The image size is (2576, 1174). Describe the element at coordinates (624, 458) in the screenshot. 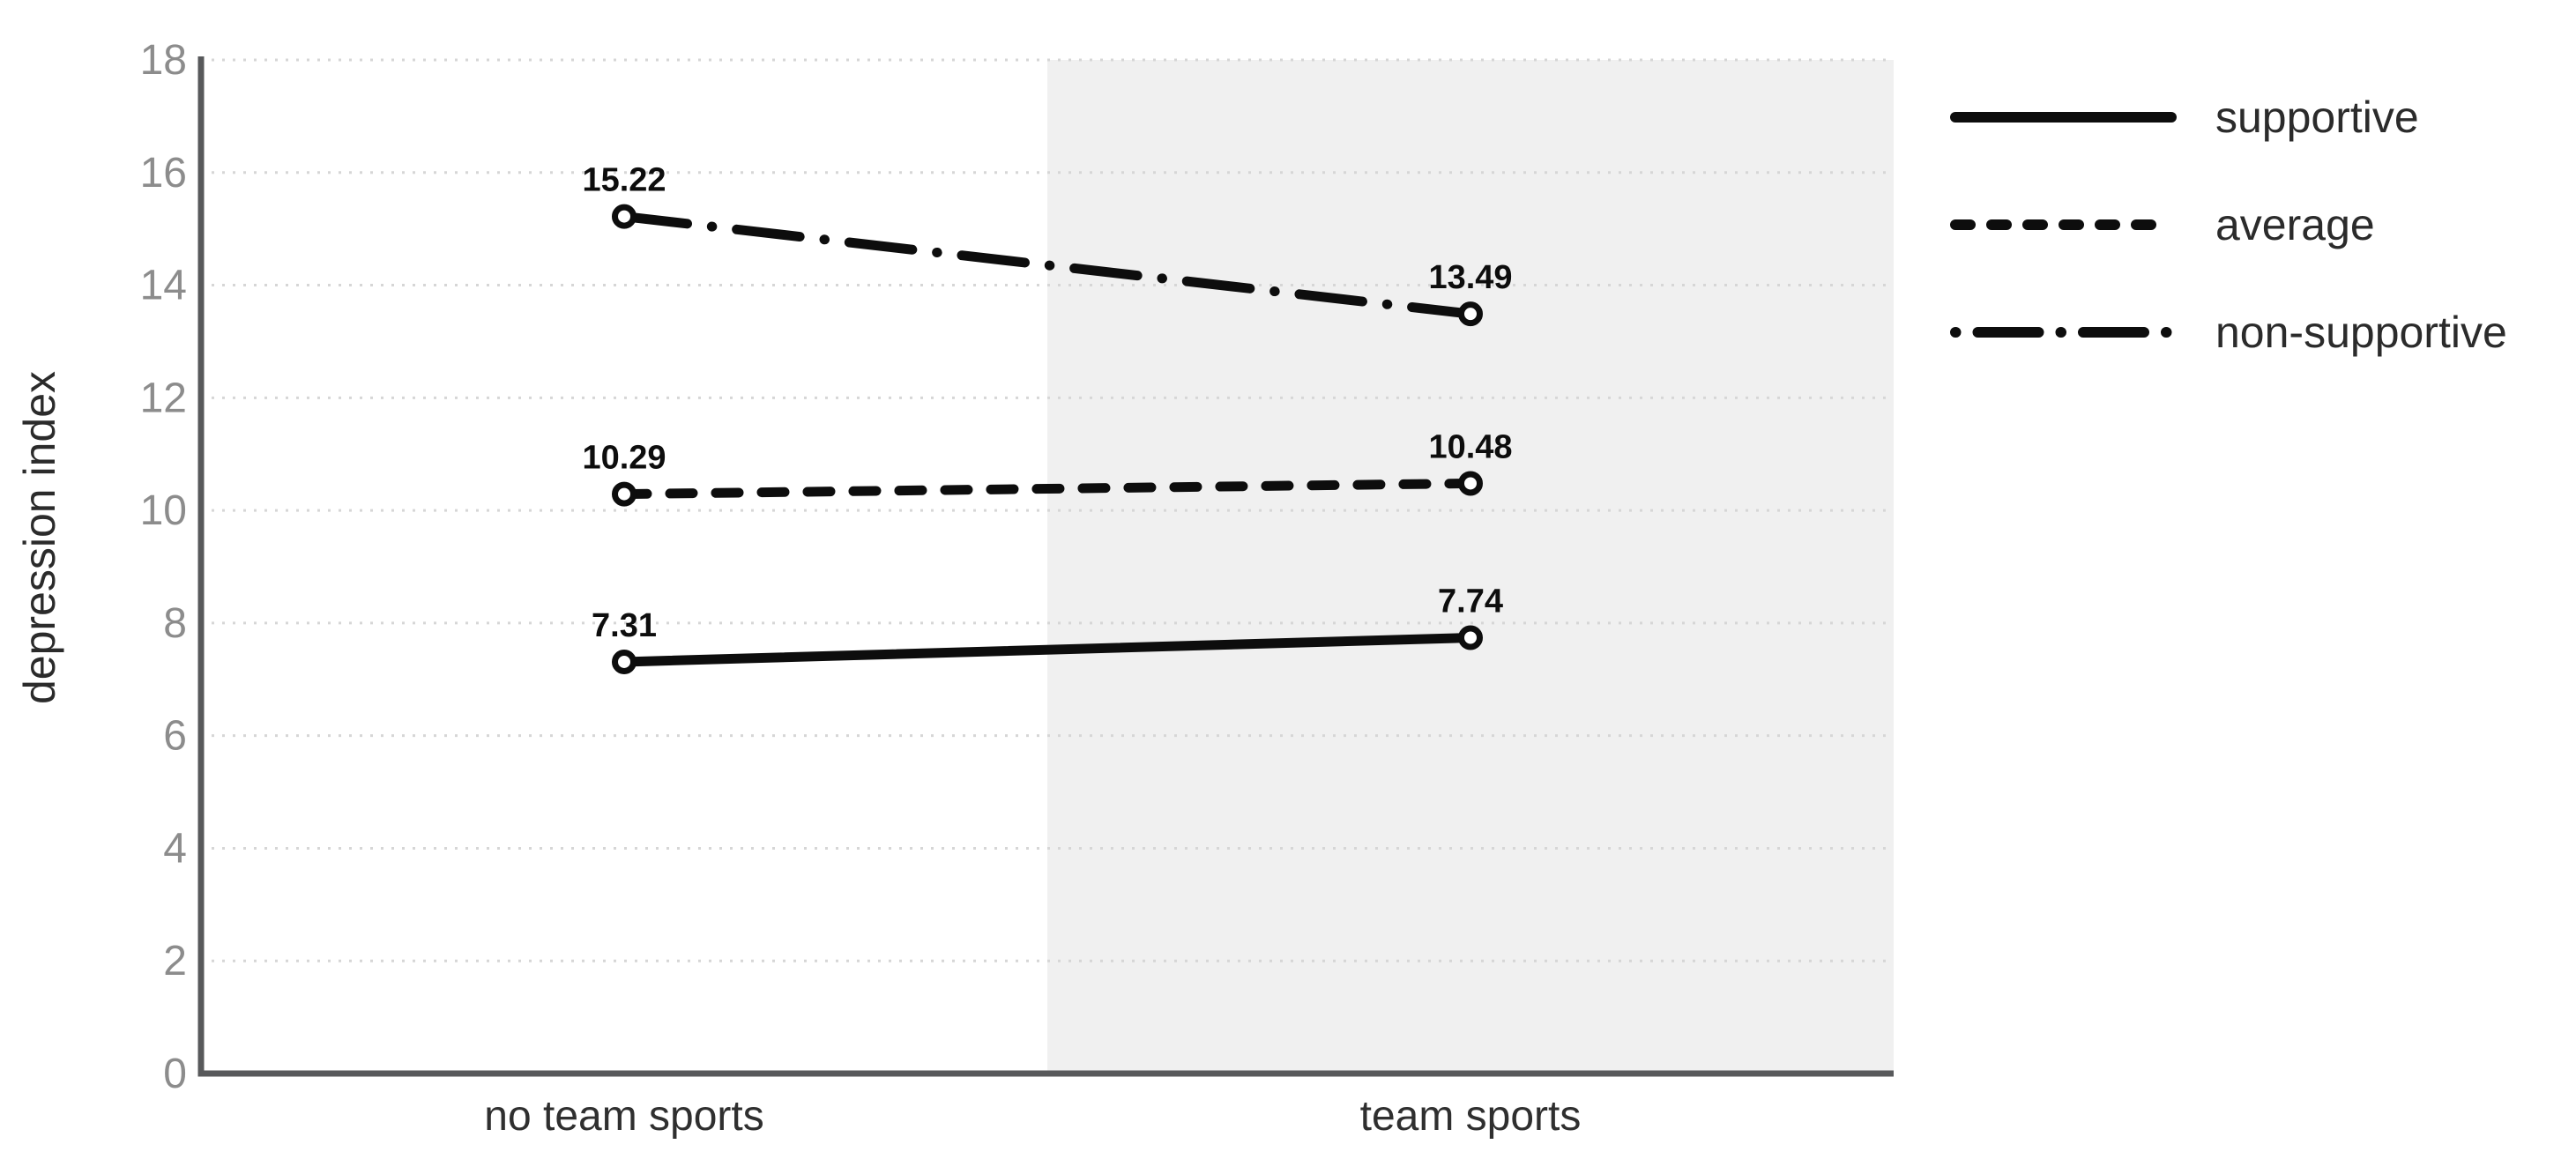

I see `data-point-label: 10.29` at that location.